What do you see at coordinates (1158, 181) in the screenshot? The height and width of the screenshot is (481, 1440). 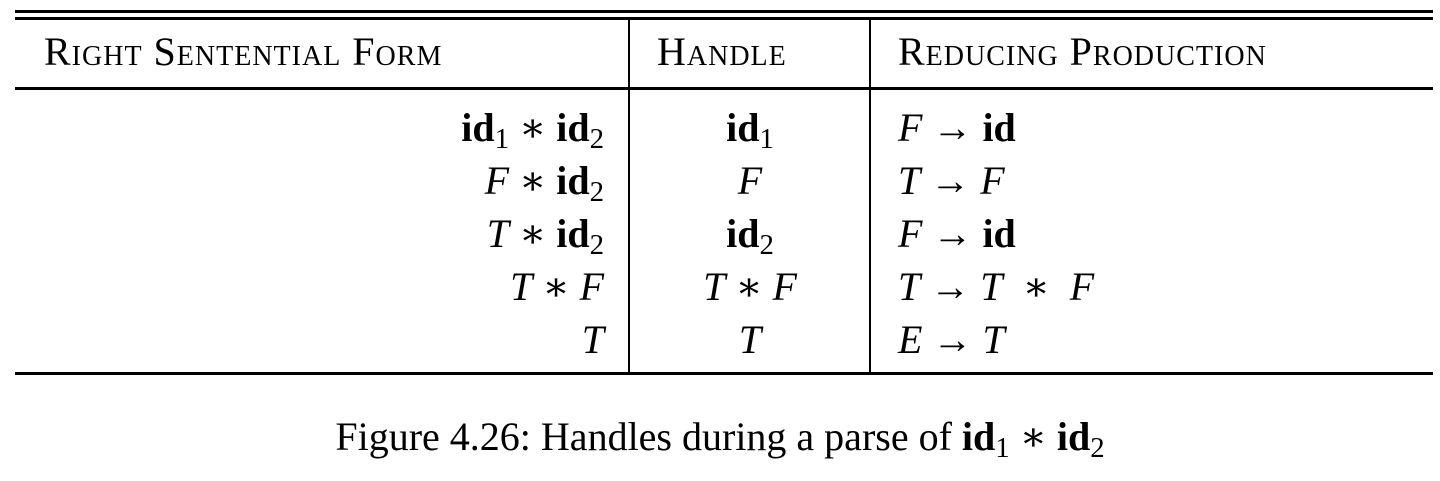 I see `production-cell: T → F` at bounding box center [1158, 181].